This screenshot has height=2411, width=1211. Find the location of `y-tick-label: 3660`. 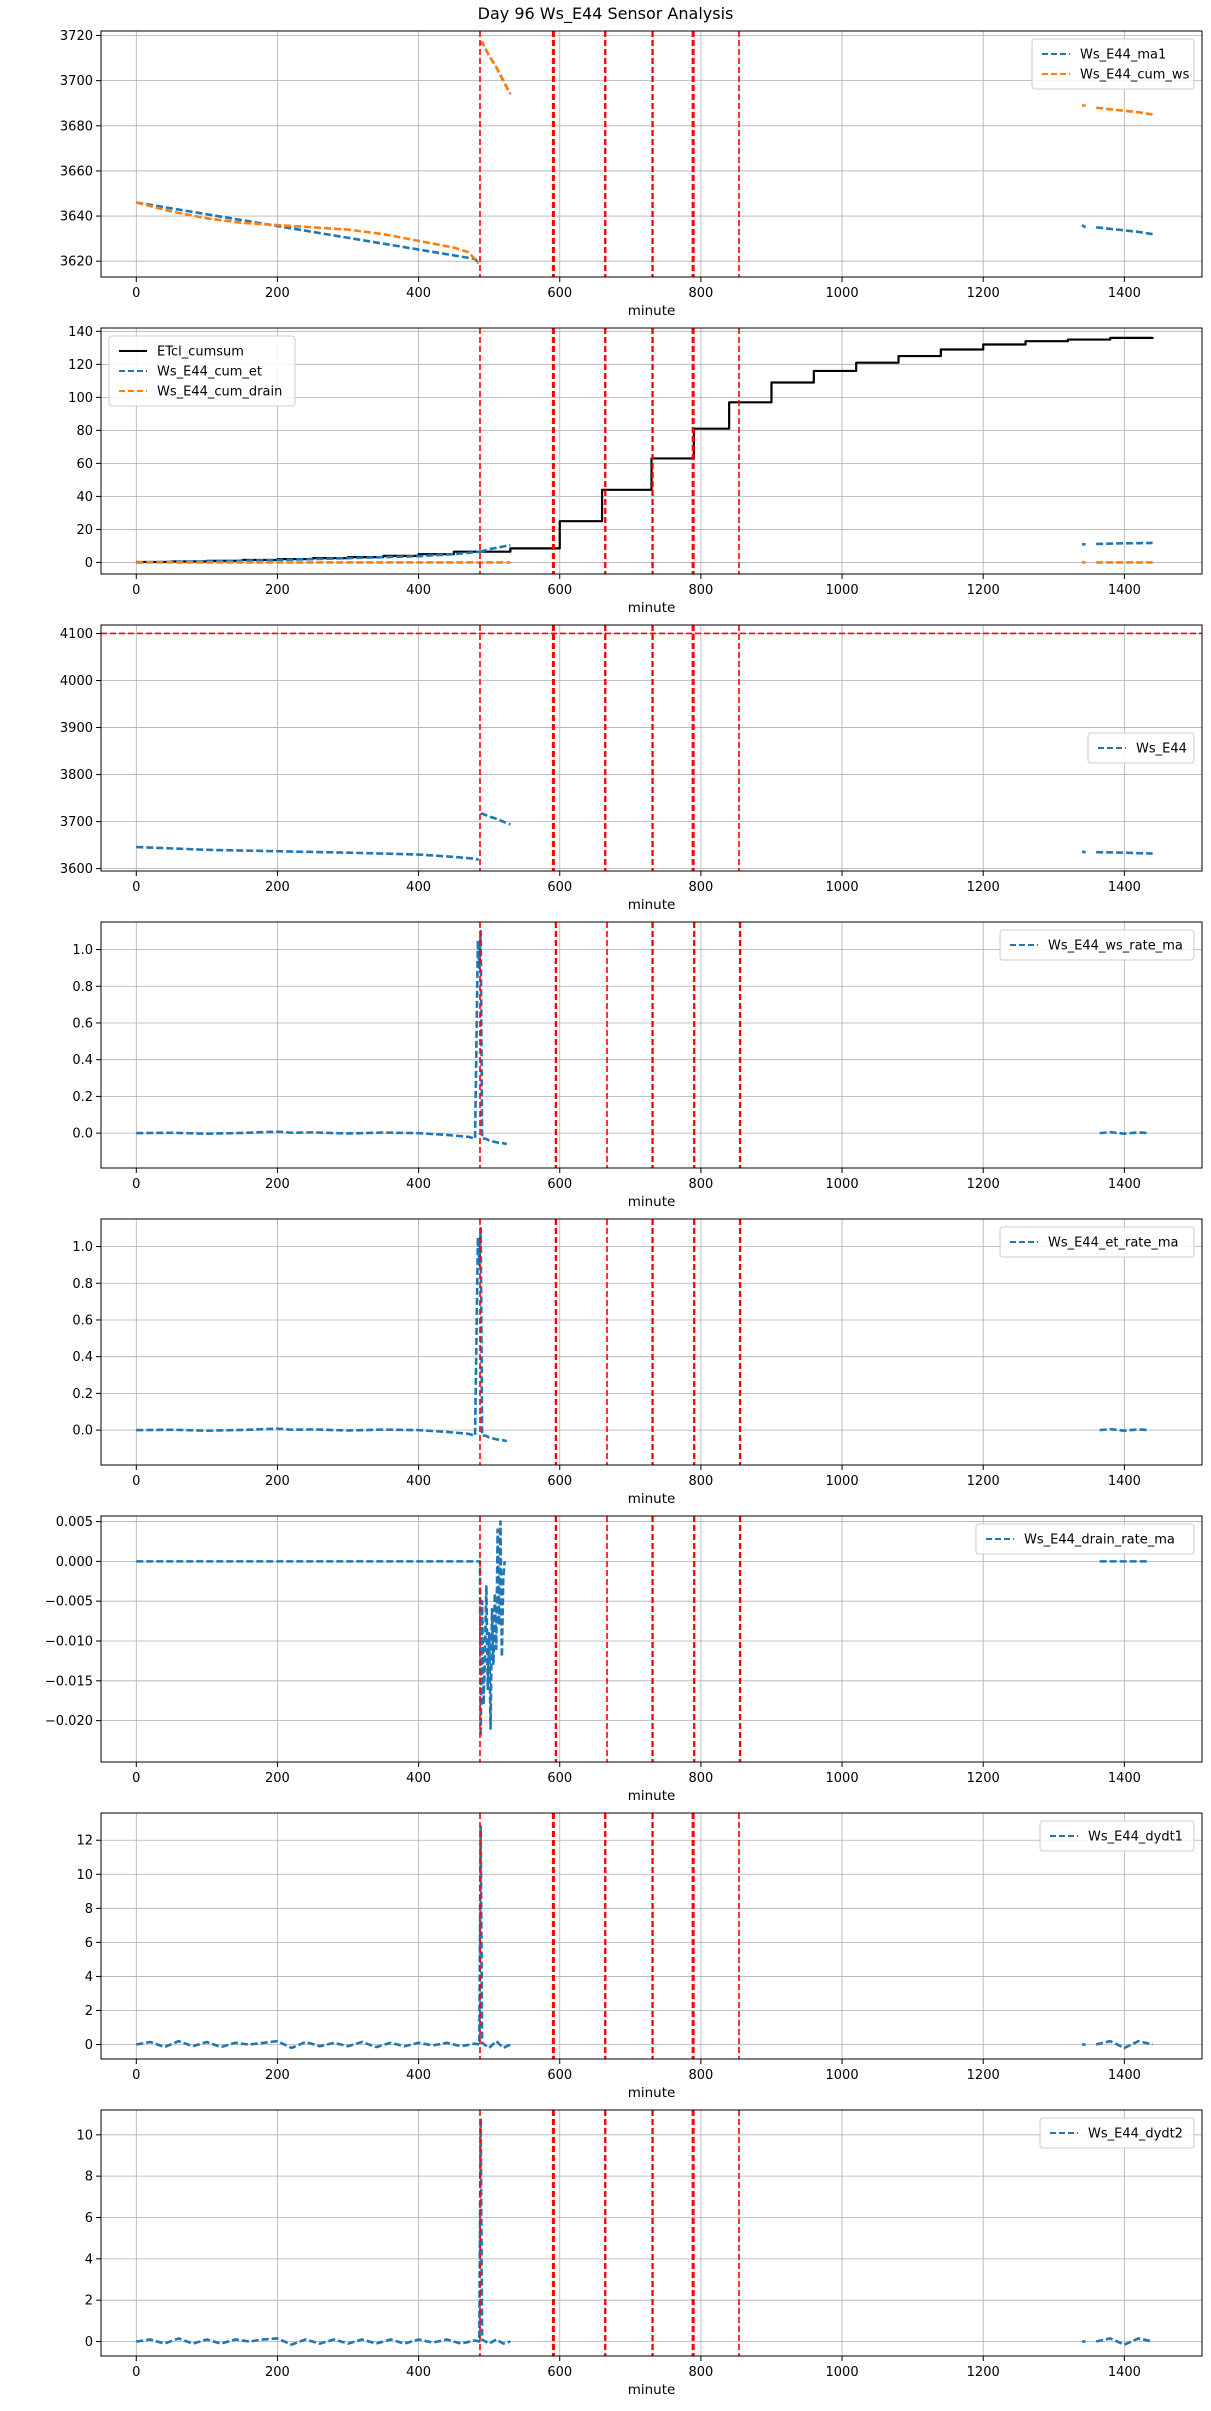

y-tick-label: 3660 is located at coordinates (76, 171).